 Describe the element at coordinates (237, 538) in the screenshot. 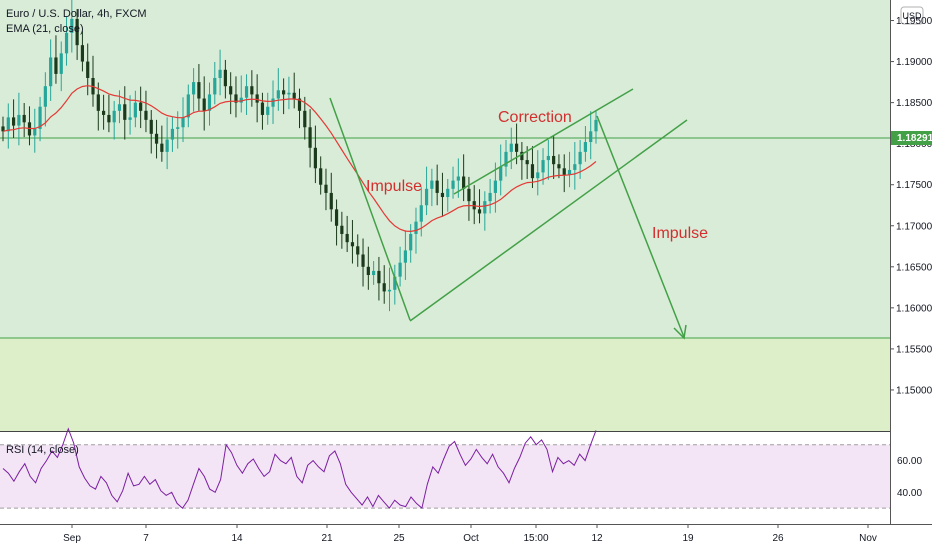

I see `time-tick-label: 14` at that location.